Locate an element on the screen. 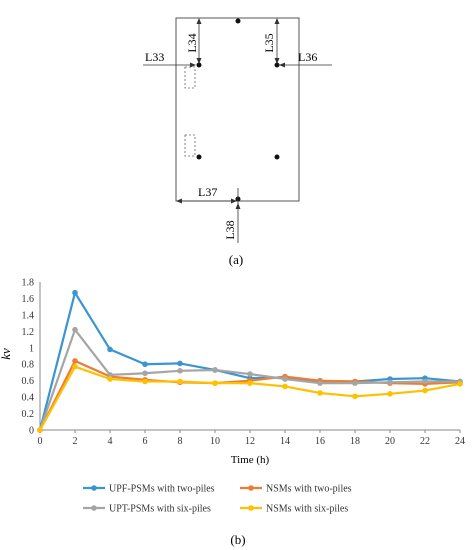 The image size is (473, 550). legend-label: NSMs with six-piles is located at coordinates (307, 509).